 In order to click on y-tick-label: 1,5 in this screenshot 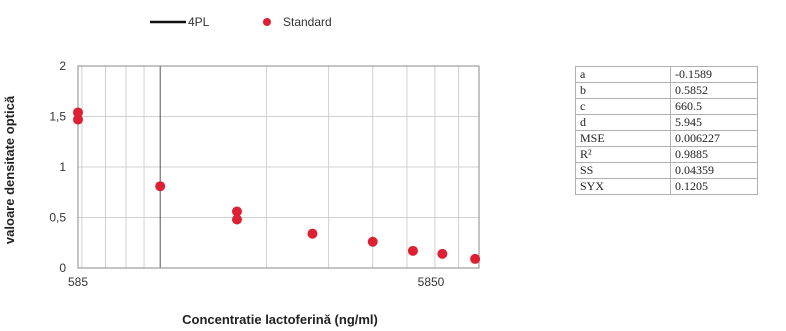, I will do `click(57, 117)`.